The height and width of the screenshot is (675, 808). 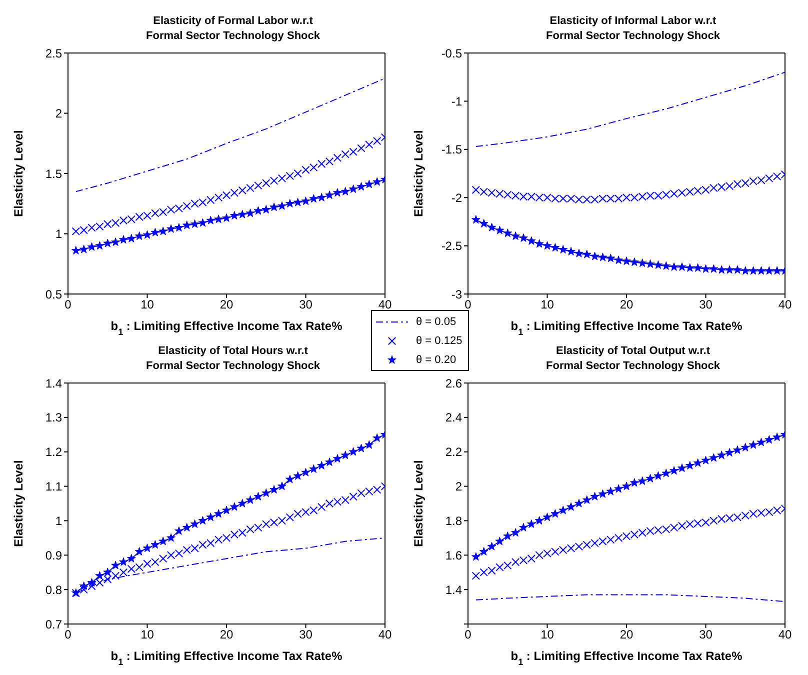 What do you see at coordinates (458, 487) in the screenshot?
I see `y-tick-label: 2` at bounding box center [458, 487].